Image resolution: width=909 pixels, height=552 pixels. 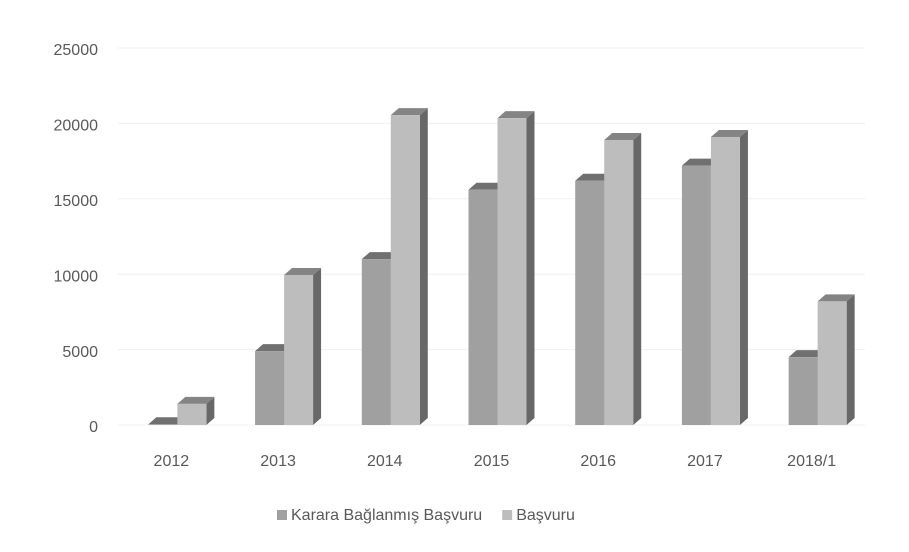 What do you see at coordinates (385, 461) in the screenshot?
I see `x-tick-label: 2014` at bounding box center [385, 461].